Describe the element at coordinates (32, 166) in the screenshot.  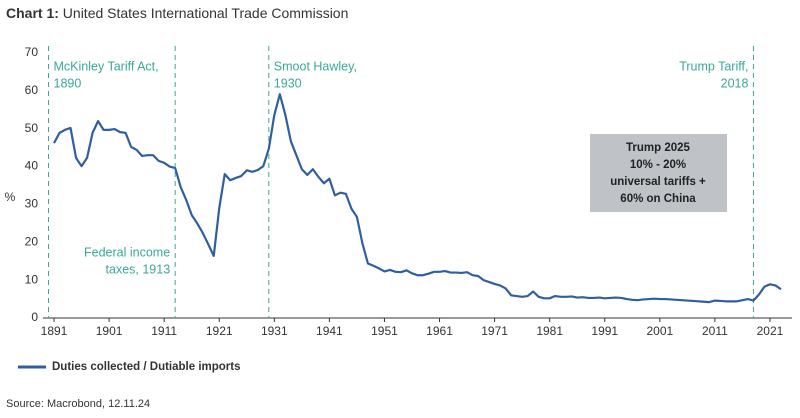
I see `y-tick-label: 40` at that location.